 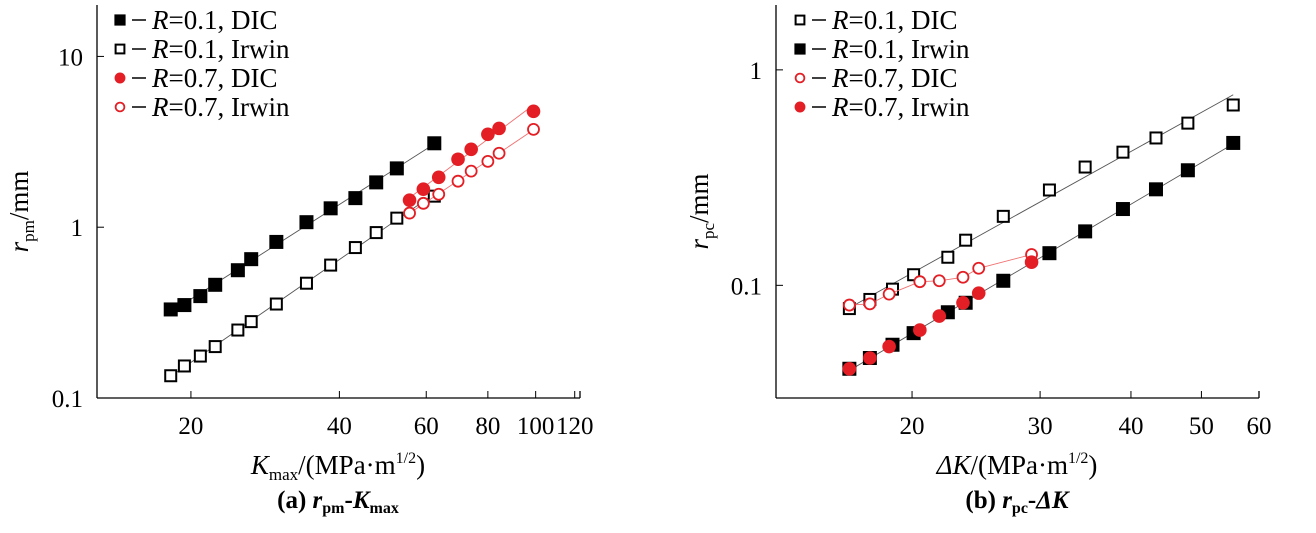 I want to click on x-tick-label: 40, so click(x=339, y=426).